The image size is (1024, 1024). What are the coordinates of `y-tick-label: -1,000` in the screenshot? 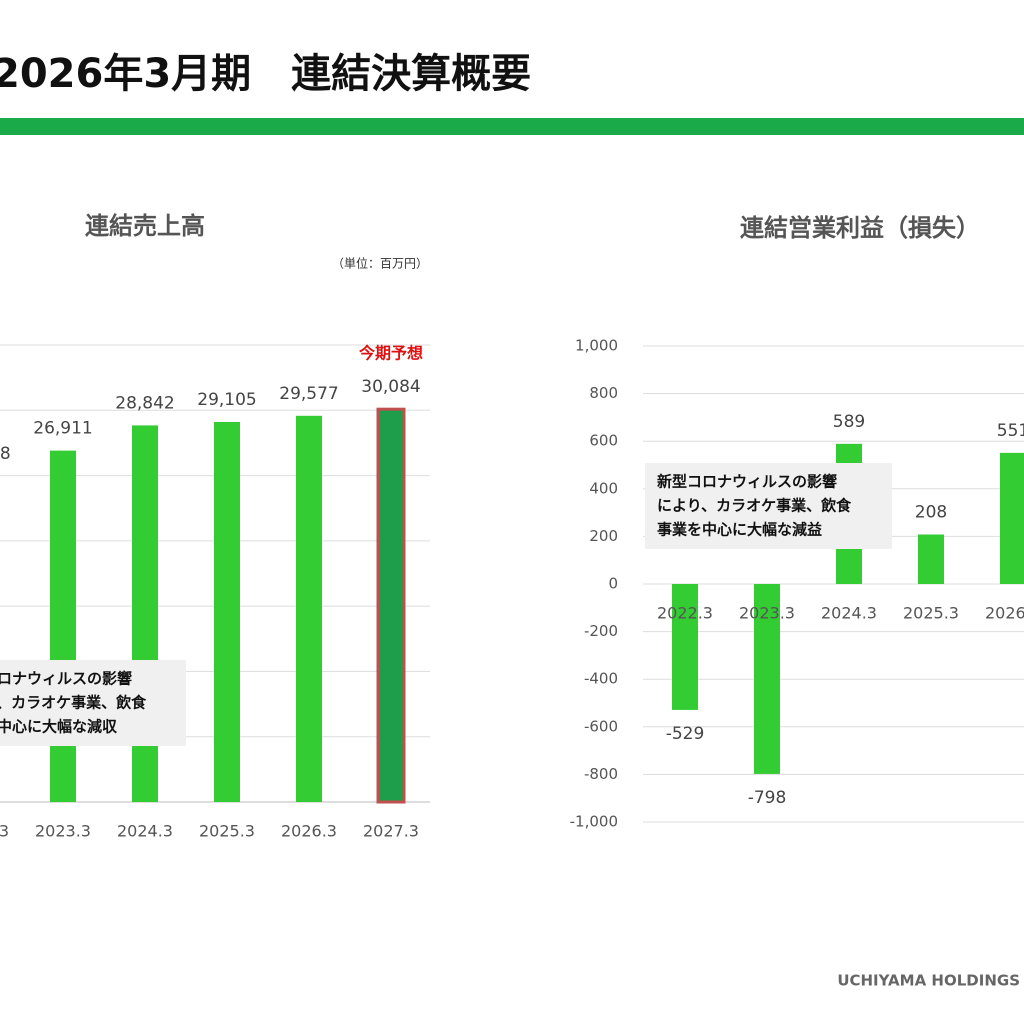 It's located at (594, 822).